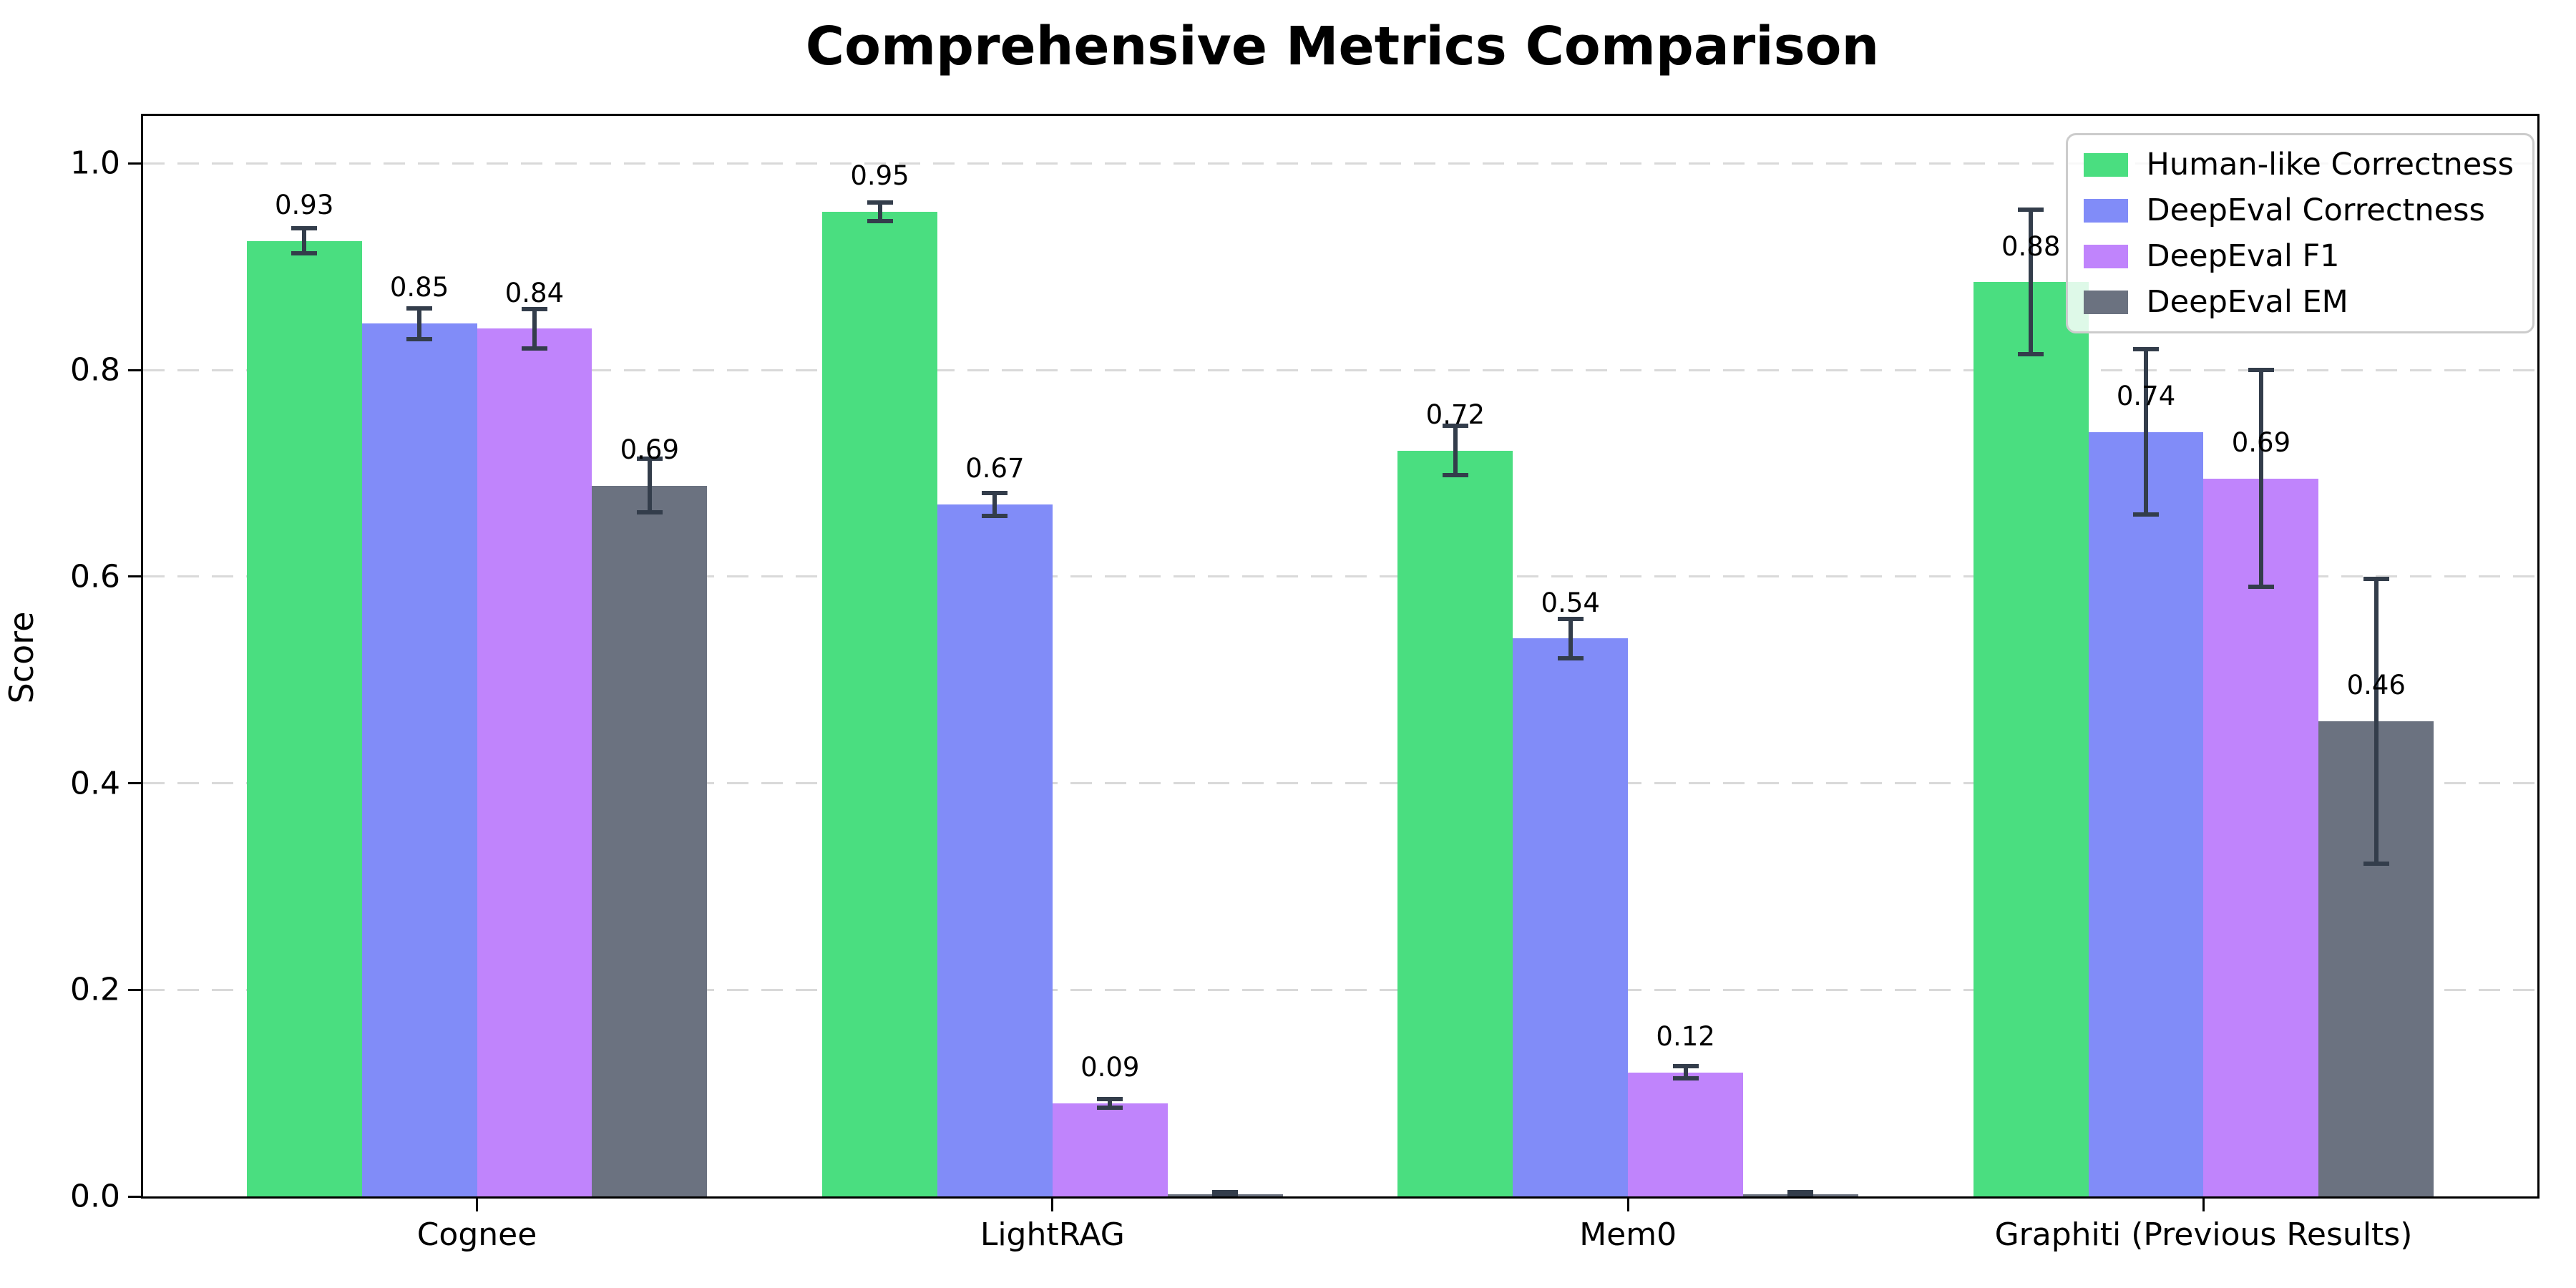 This screenshot has width=2576, height=1288. I want to click on bar-value-label: 0.12, so click(1685, 1036).